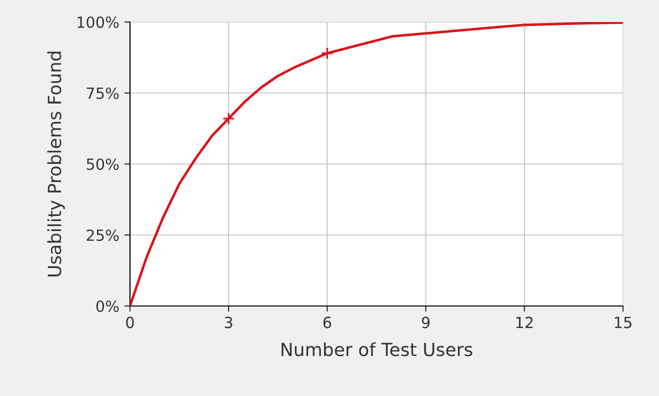 This screenshot has width=659, height=396. Describe the element at coordinates (426, 322) in the screenshot. I see `x-tick-label: 9` at that location.